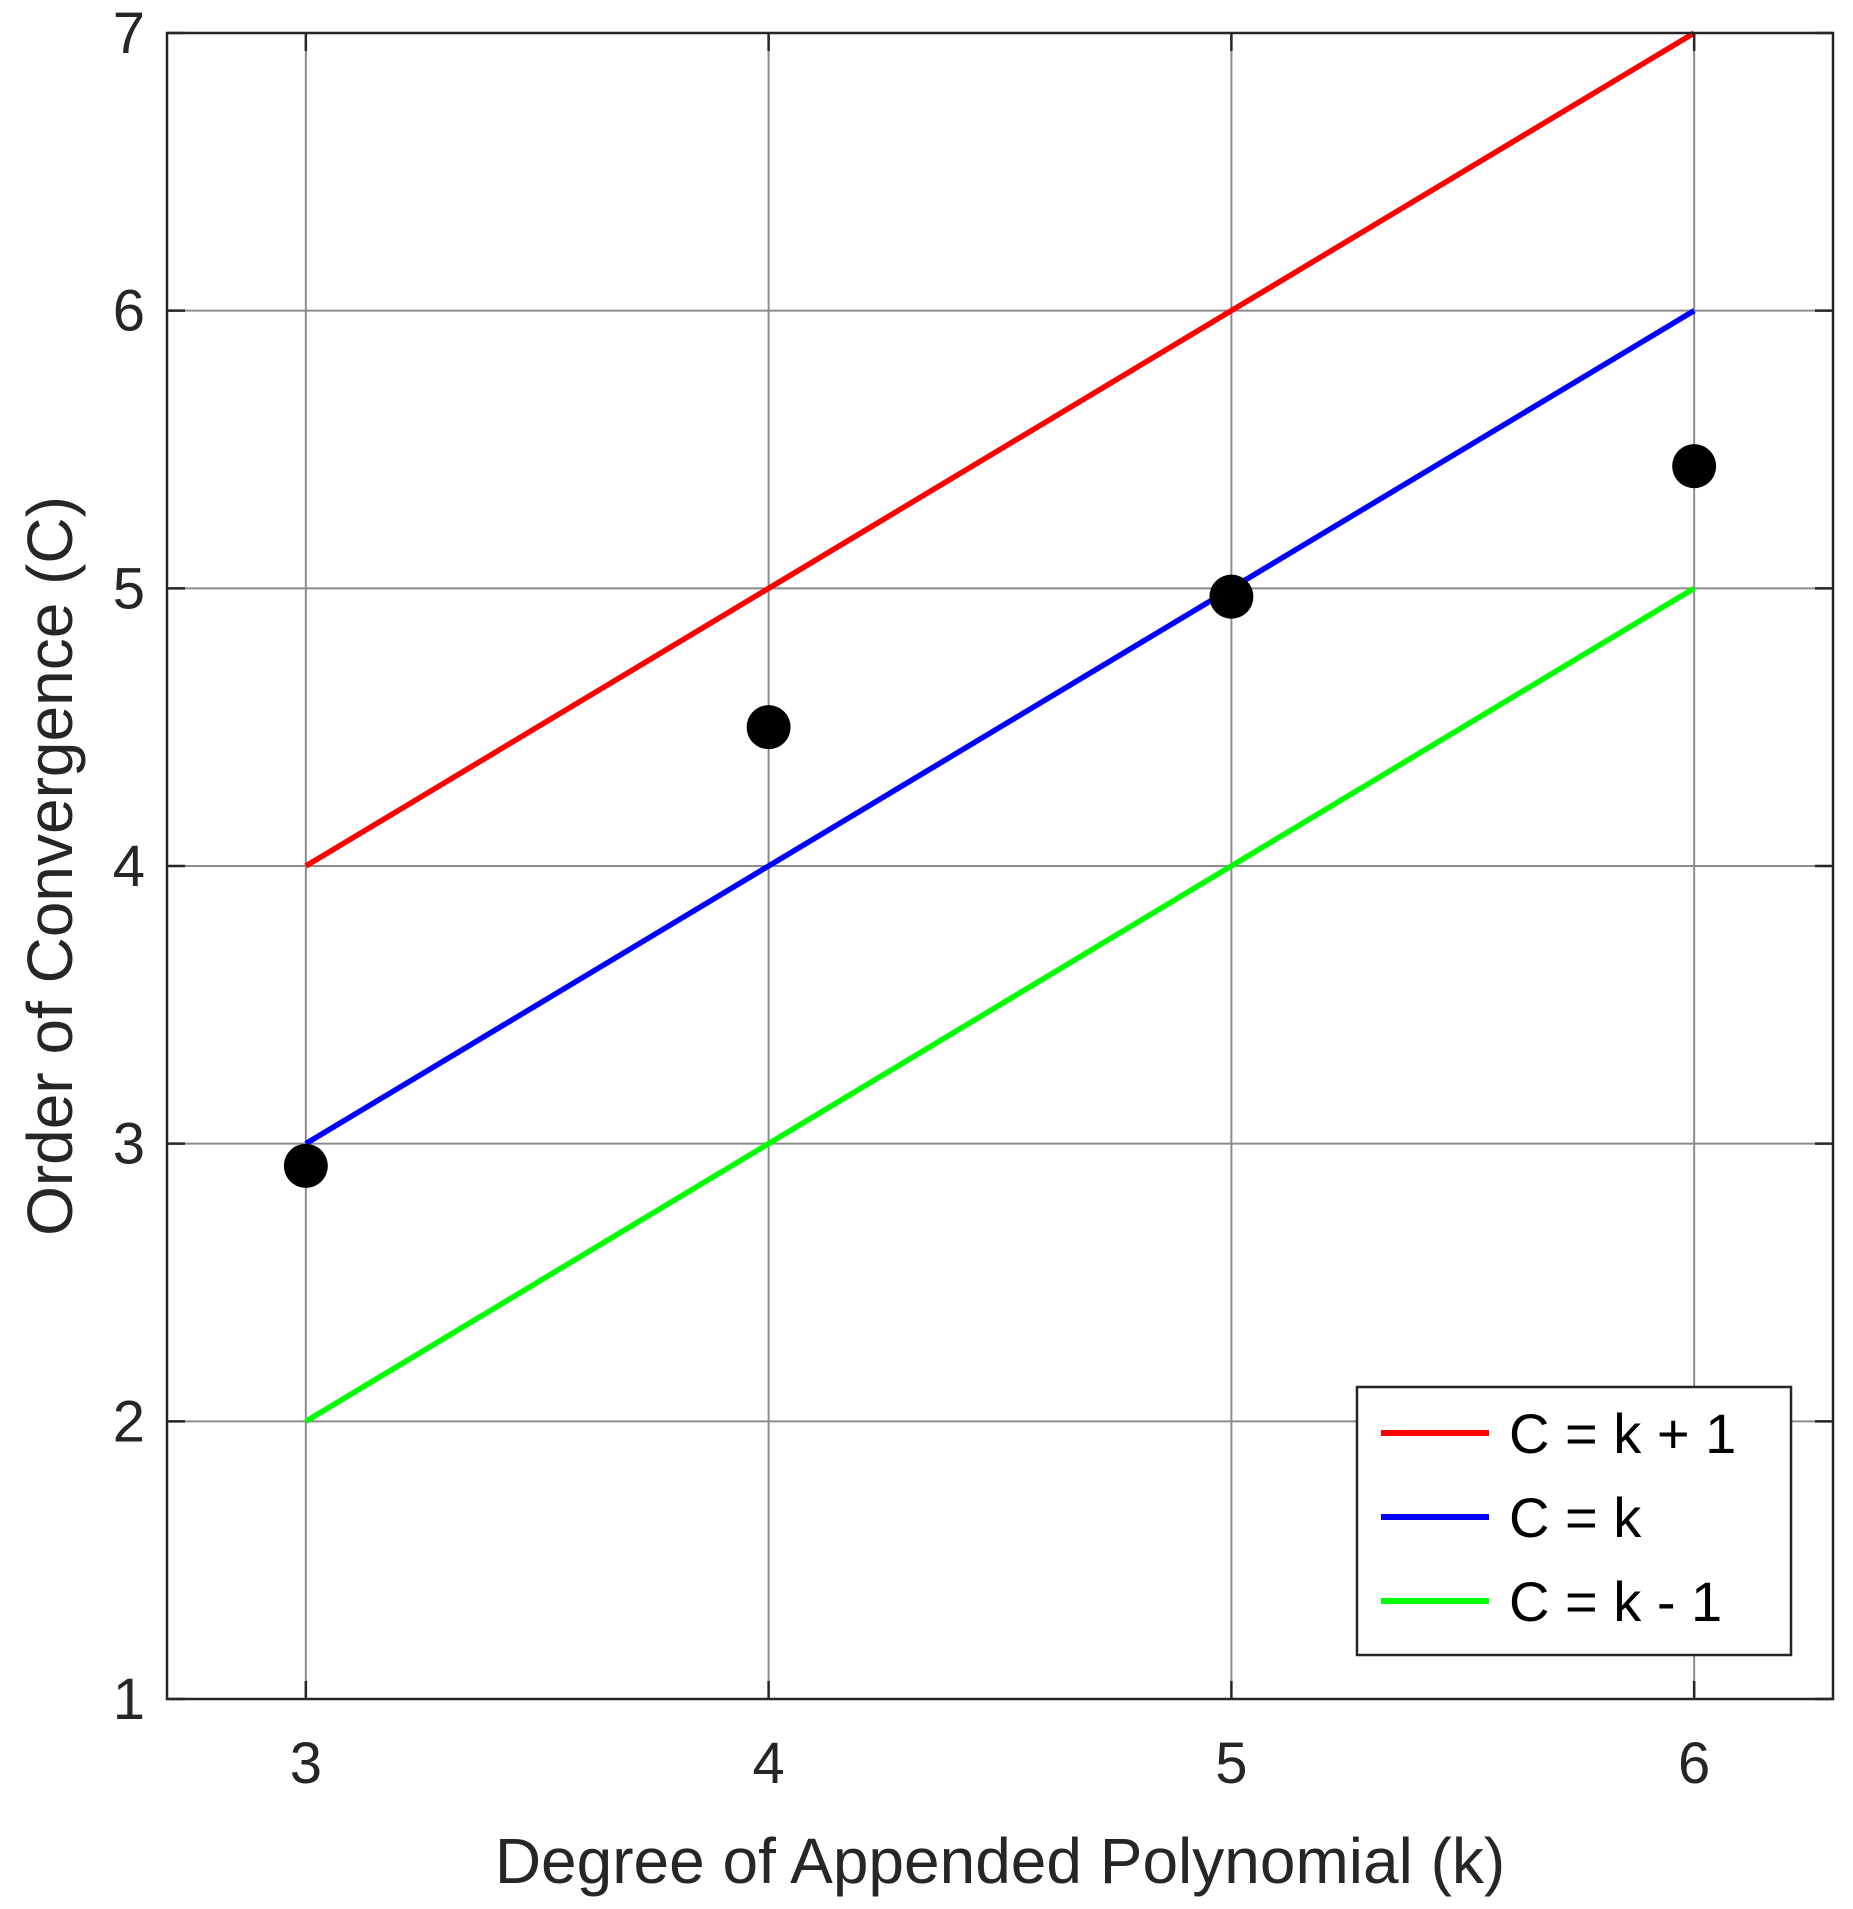 The height and width of the screenshot is (1909, 1853). What do you see at coordinates (50, 866) in the screenshot?
I see `y-axis-label: Order of Convergence (C)` at bounding box center [50, 866].